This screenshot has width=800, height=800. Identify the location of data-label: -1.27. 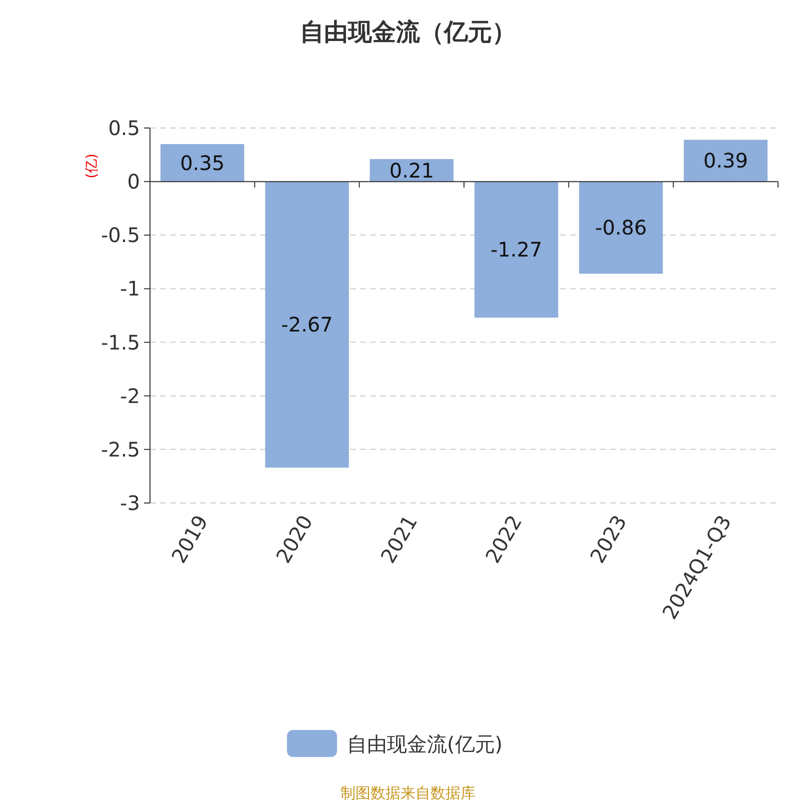
(516, 250).